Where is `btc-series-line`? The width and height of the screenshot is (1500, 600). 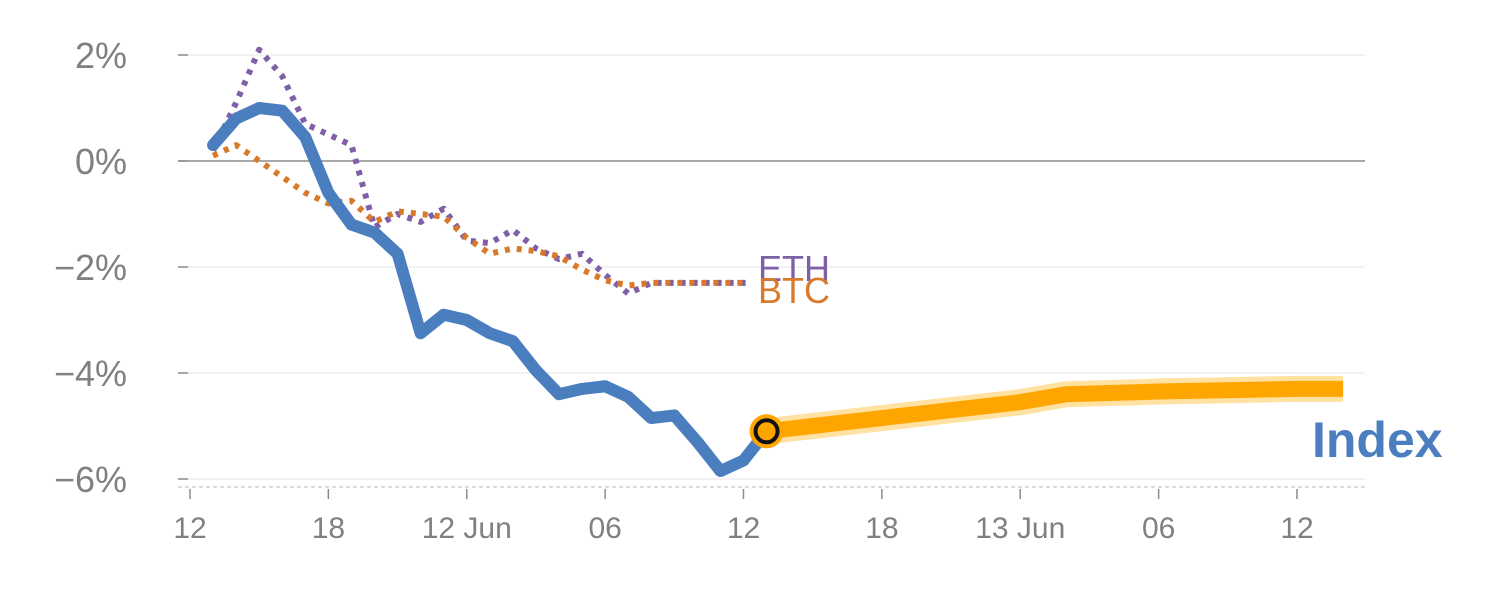 btc-series-line is located at coordinates (480, 215).